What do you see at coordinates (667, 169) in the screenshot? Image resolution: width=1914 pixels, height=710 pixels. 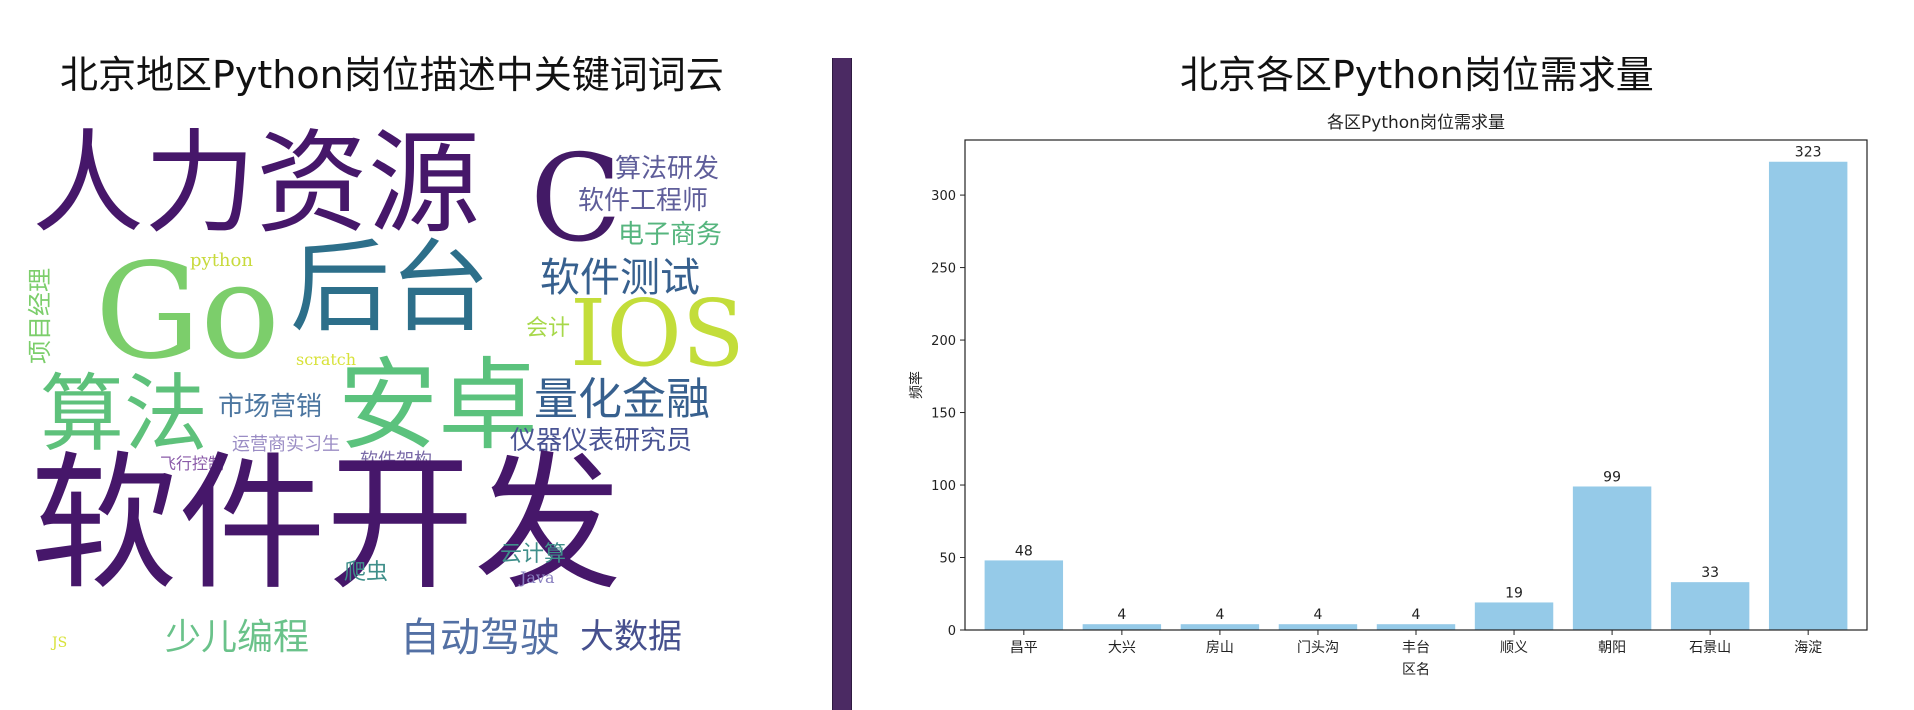 I see `wordcloud-word: 算法研发` at bounding box center [667, 169].